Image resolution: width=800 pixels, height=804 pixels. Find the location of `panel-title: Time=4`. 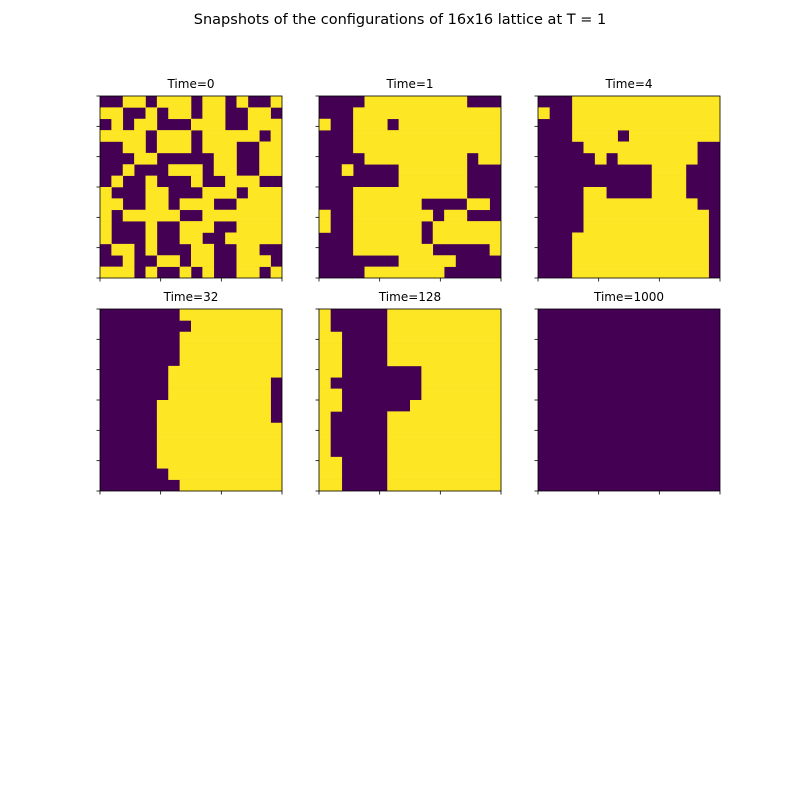

panel-title: Time=4 is located at coordinates (629, 84).